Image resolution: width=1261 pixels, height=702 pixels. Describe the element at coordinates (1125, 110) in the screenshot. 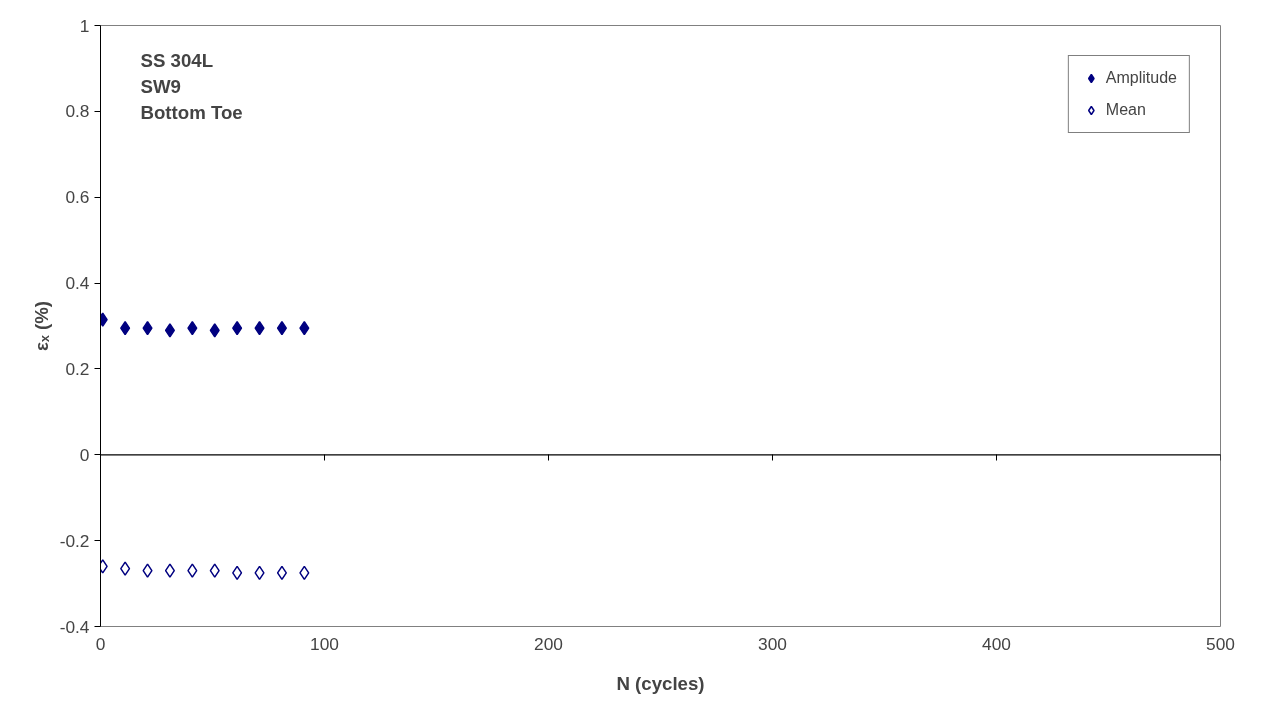

I see `legend-label: Mean` at that location.